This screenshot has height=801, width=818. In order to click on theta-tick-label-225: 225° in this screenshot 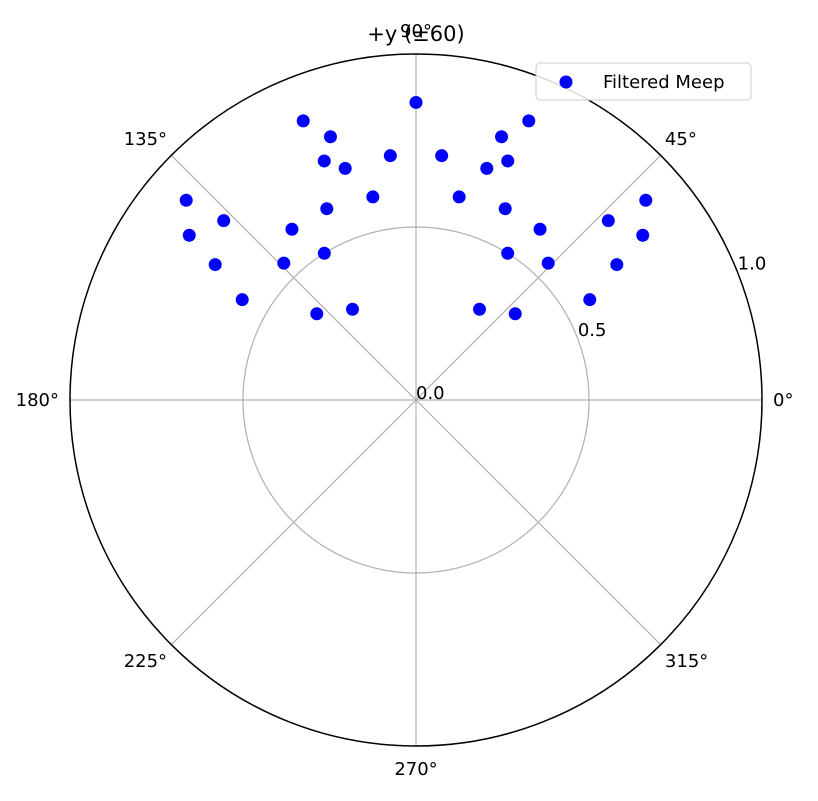, I will do `click(145, 661)`.